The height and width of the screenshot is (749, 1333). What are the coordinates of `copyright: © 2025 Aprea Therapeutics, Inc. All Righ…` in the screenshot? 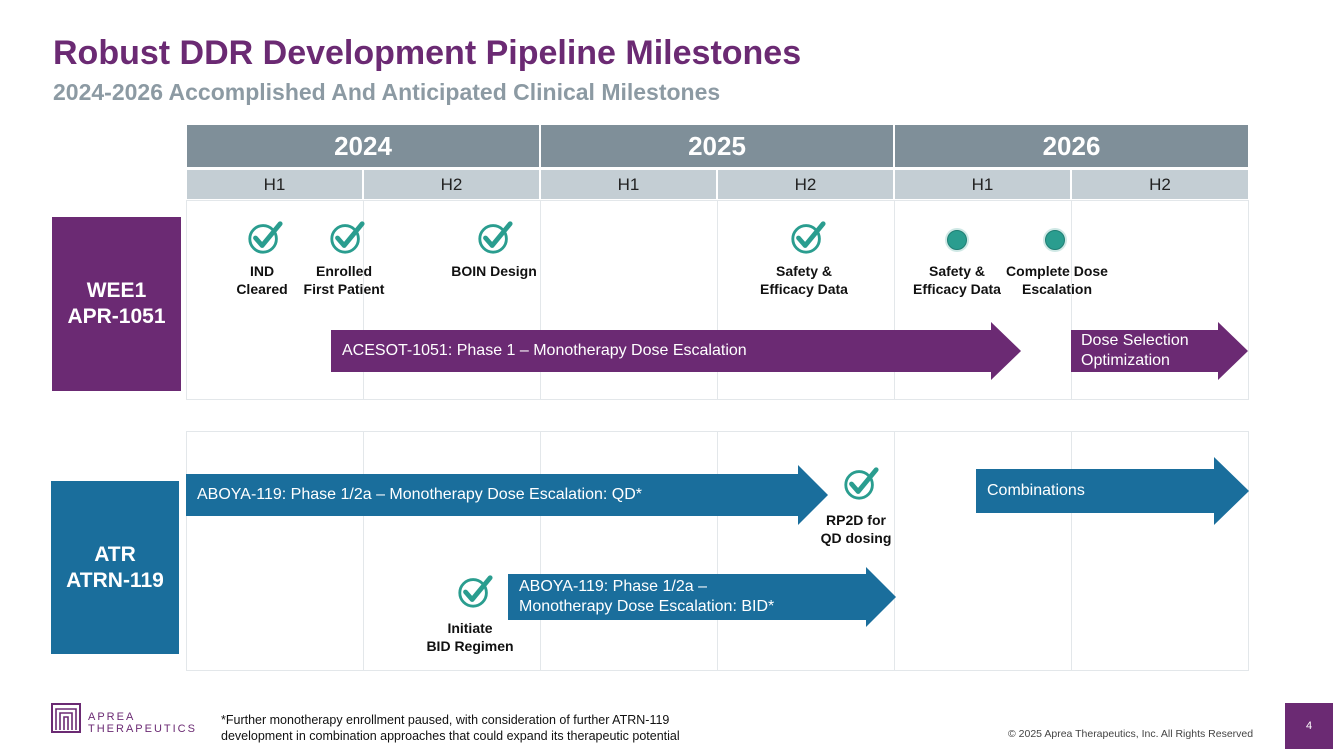 It's located at (1131, 734).